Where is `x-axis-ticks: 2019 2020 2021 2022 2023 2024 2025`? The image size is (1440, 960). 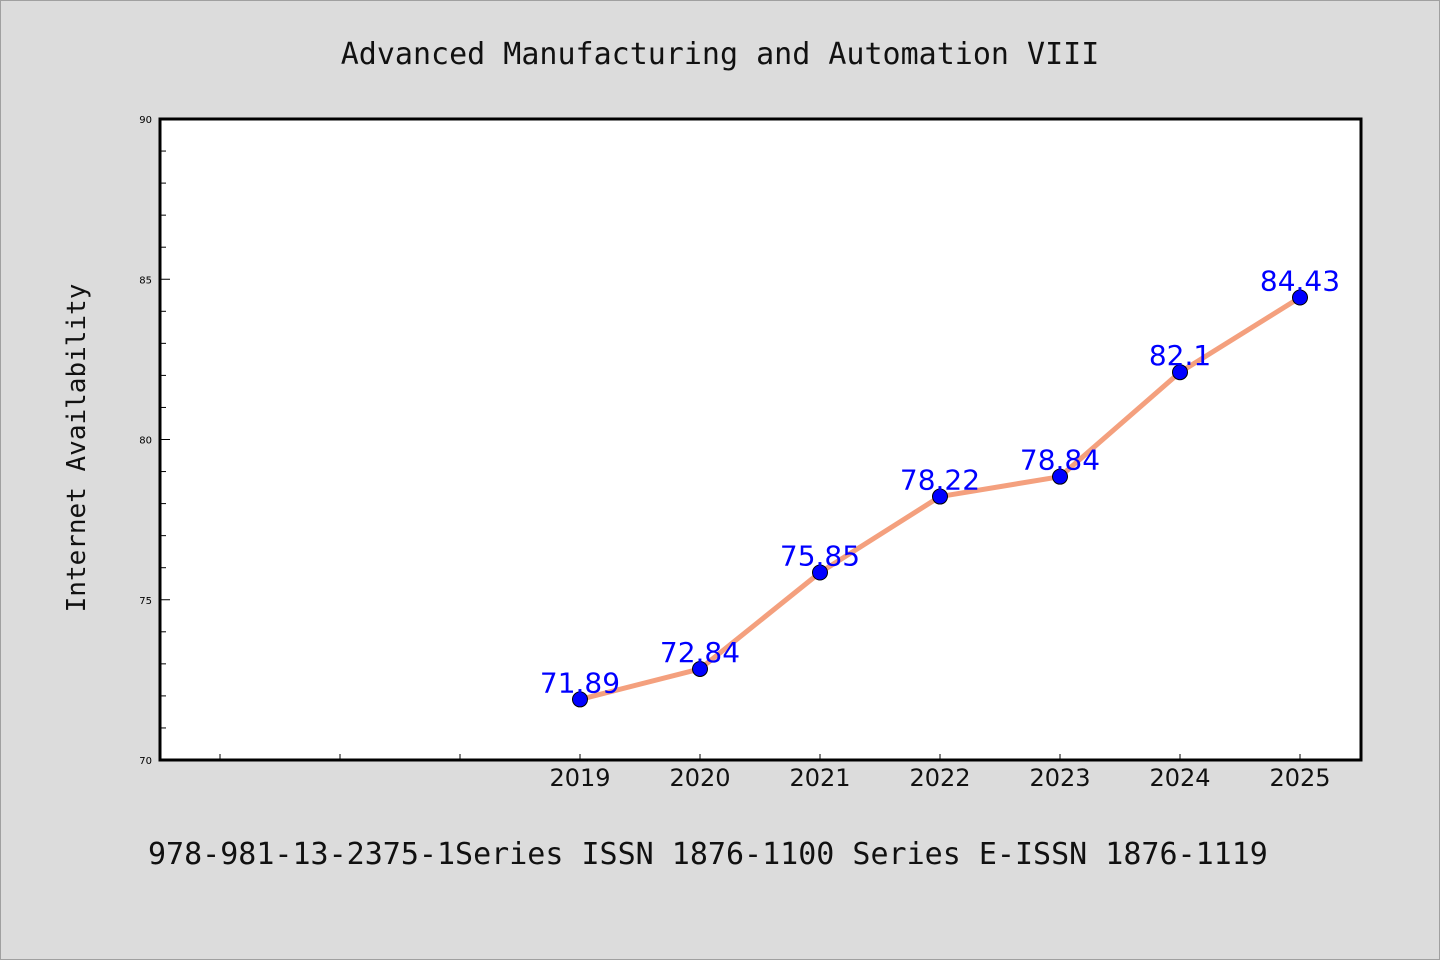 x-axis-ticks: 2019 2020 2021 2022 2023 2024 2025 is located at coordinates (775, 773).